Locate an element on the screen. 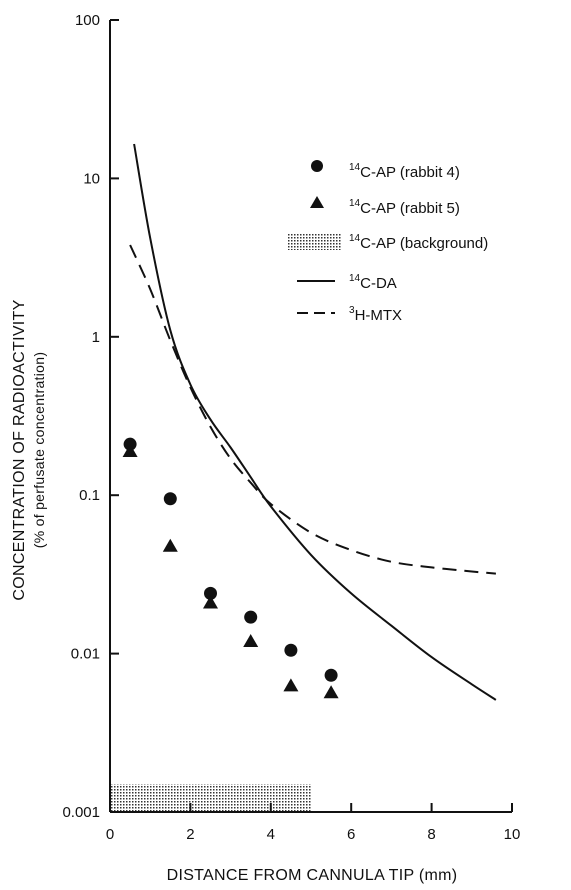 The image size is (571, 890). y-tick-label: 0.1 is located at coordinates (89, 495).